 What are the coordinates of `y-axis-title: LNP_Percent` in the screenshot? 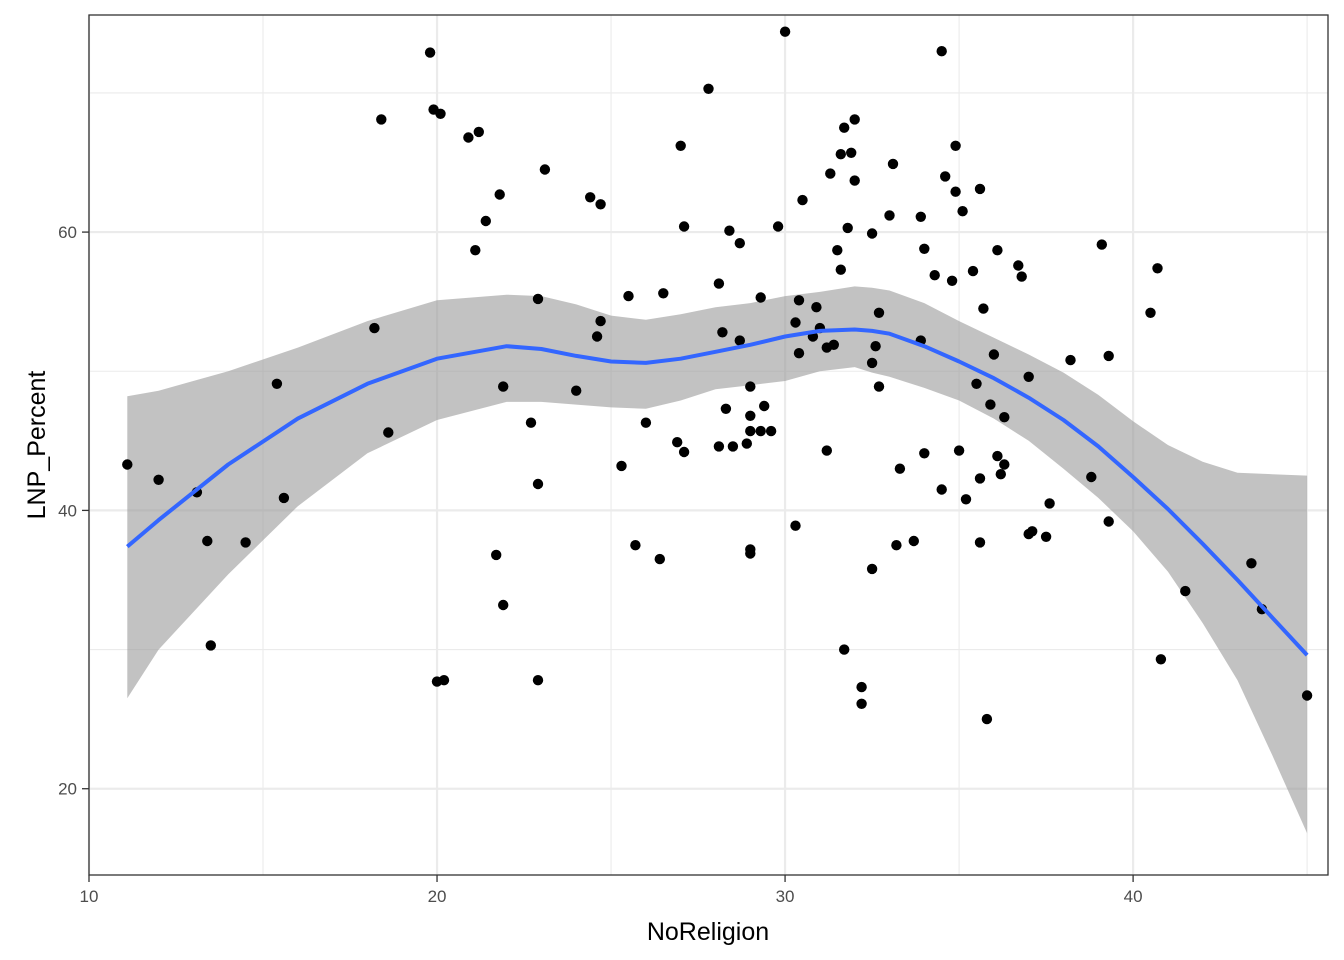 It's located at (37, 445).